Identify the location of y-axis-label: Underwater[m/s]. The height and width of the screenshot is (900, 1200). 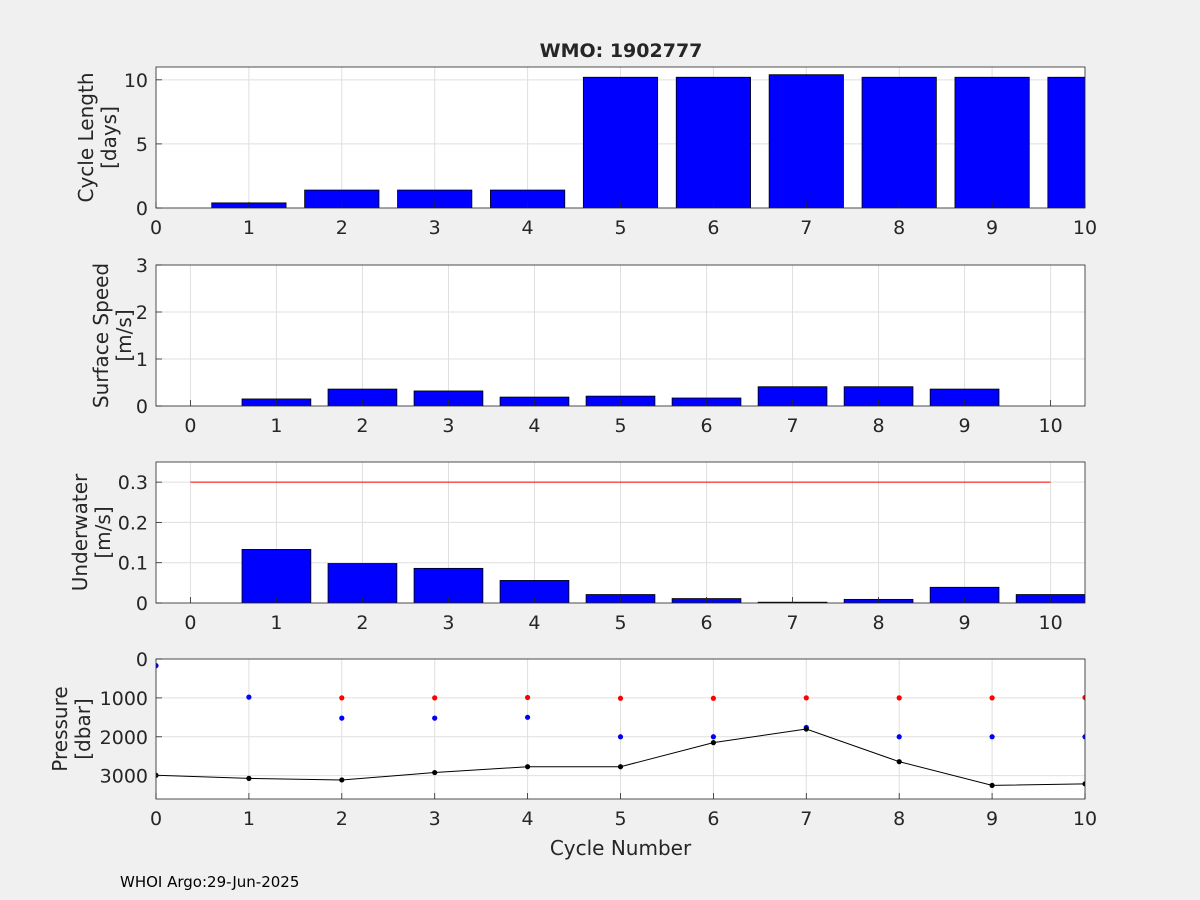
(91, 532).